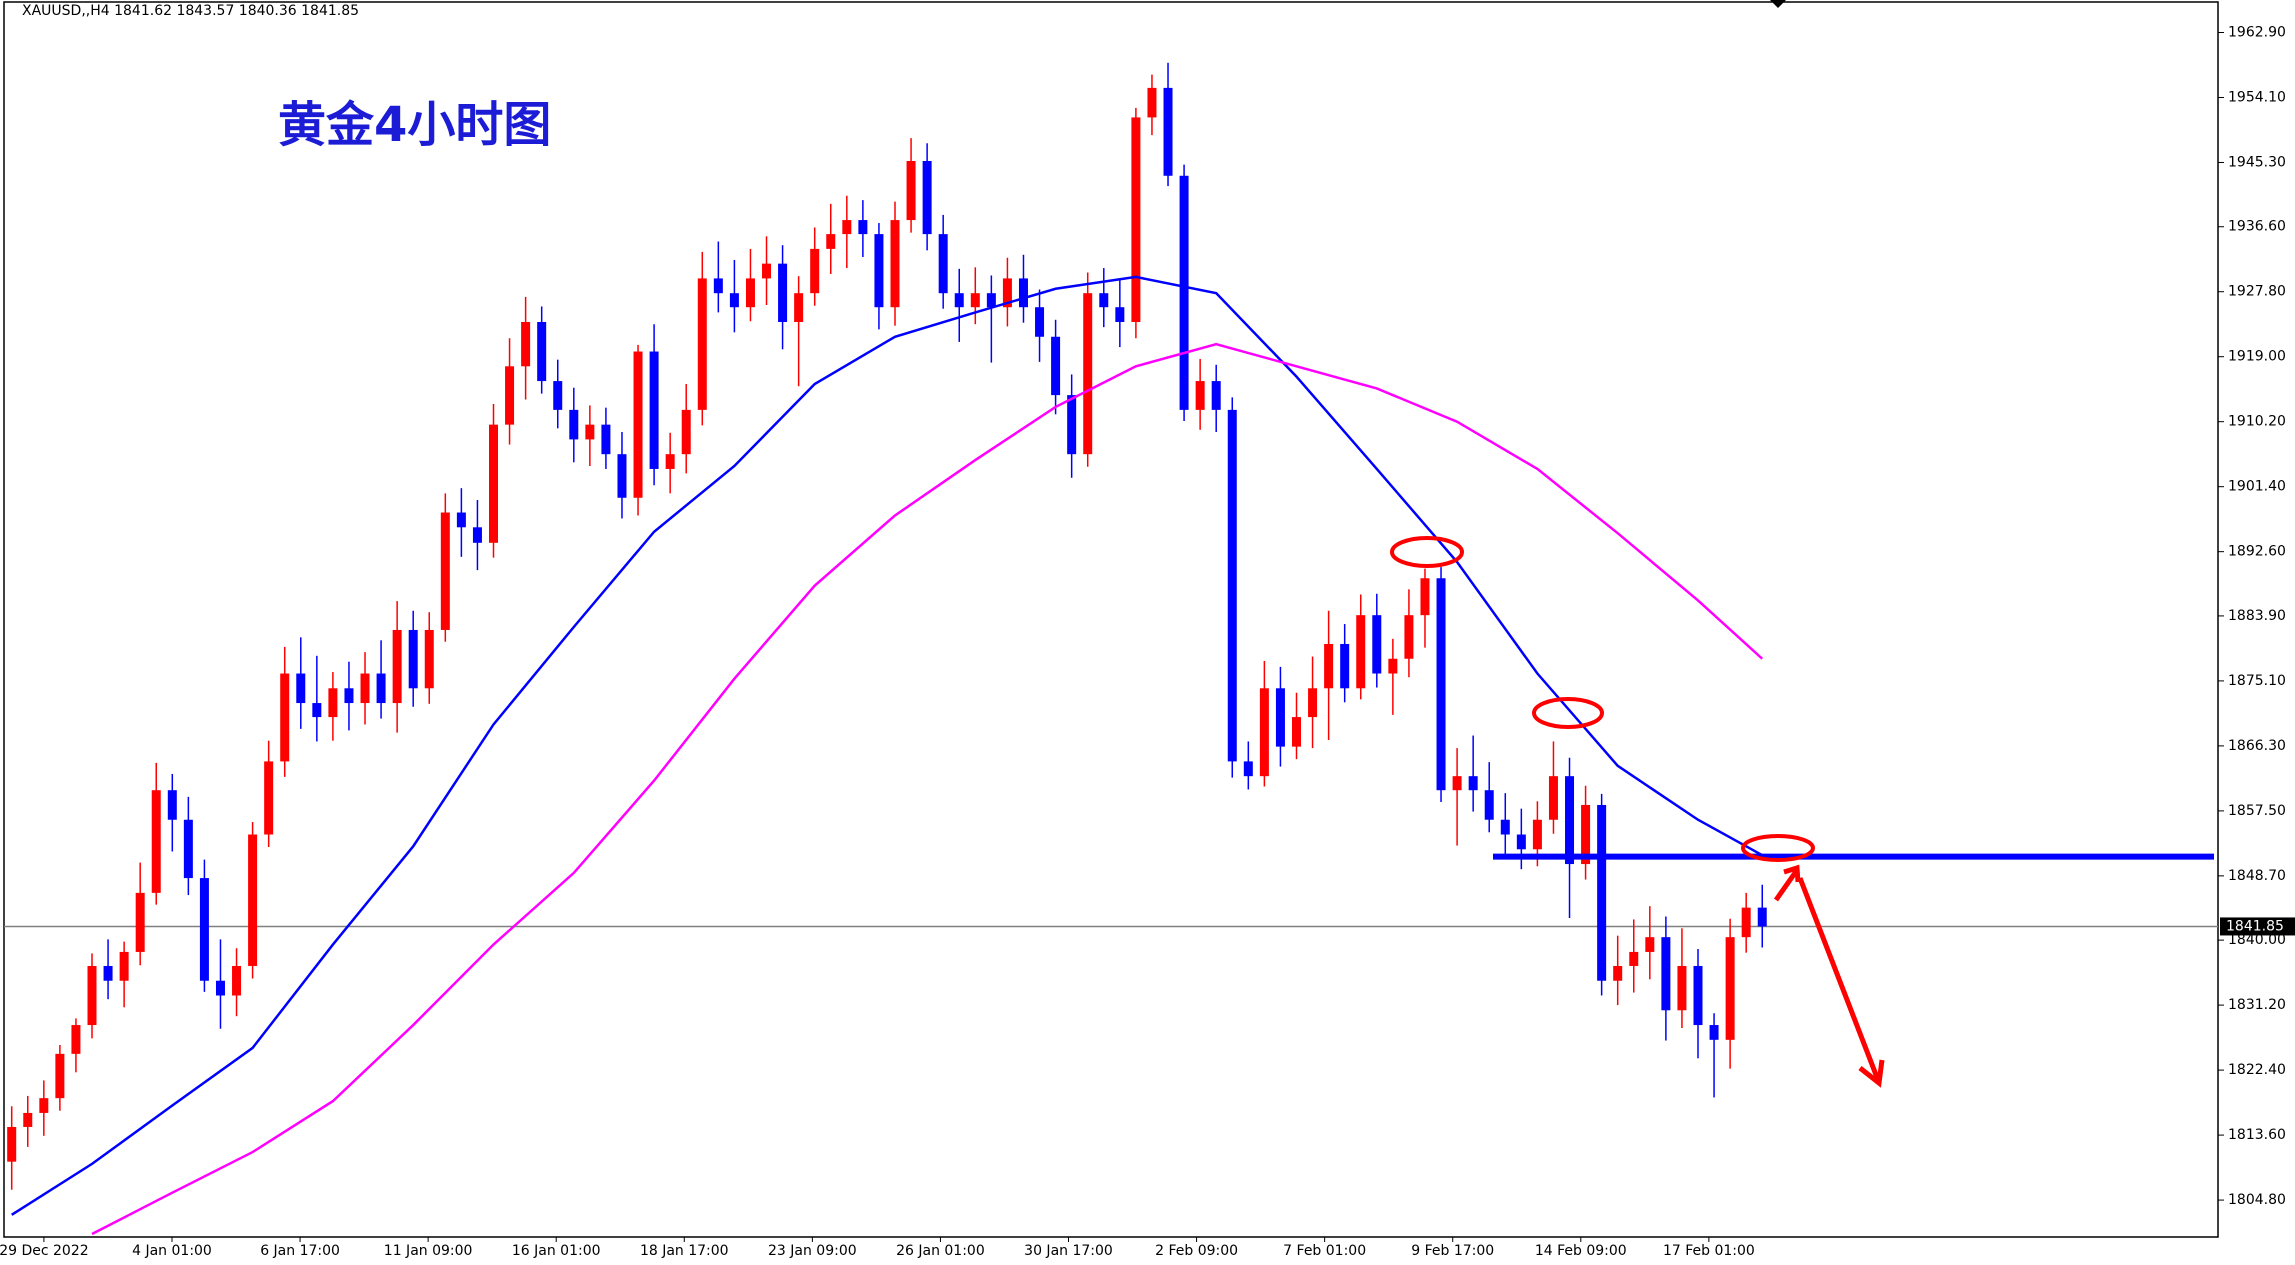 This screenshot has width=2295, height=1265. I want to click on y-tick-label: 1919.00, so click(2257, 357).